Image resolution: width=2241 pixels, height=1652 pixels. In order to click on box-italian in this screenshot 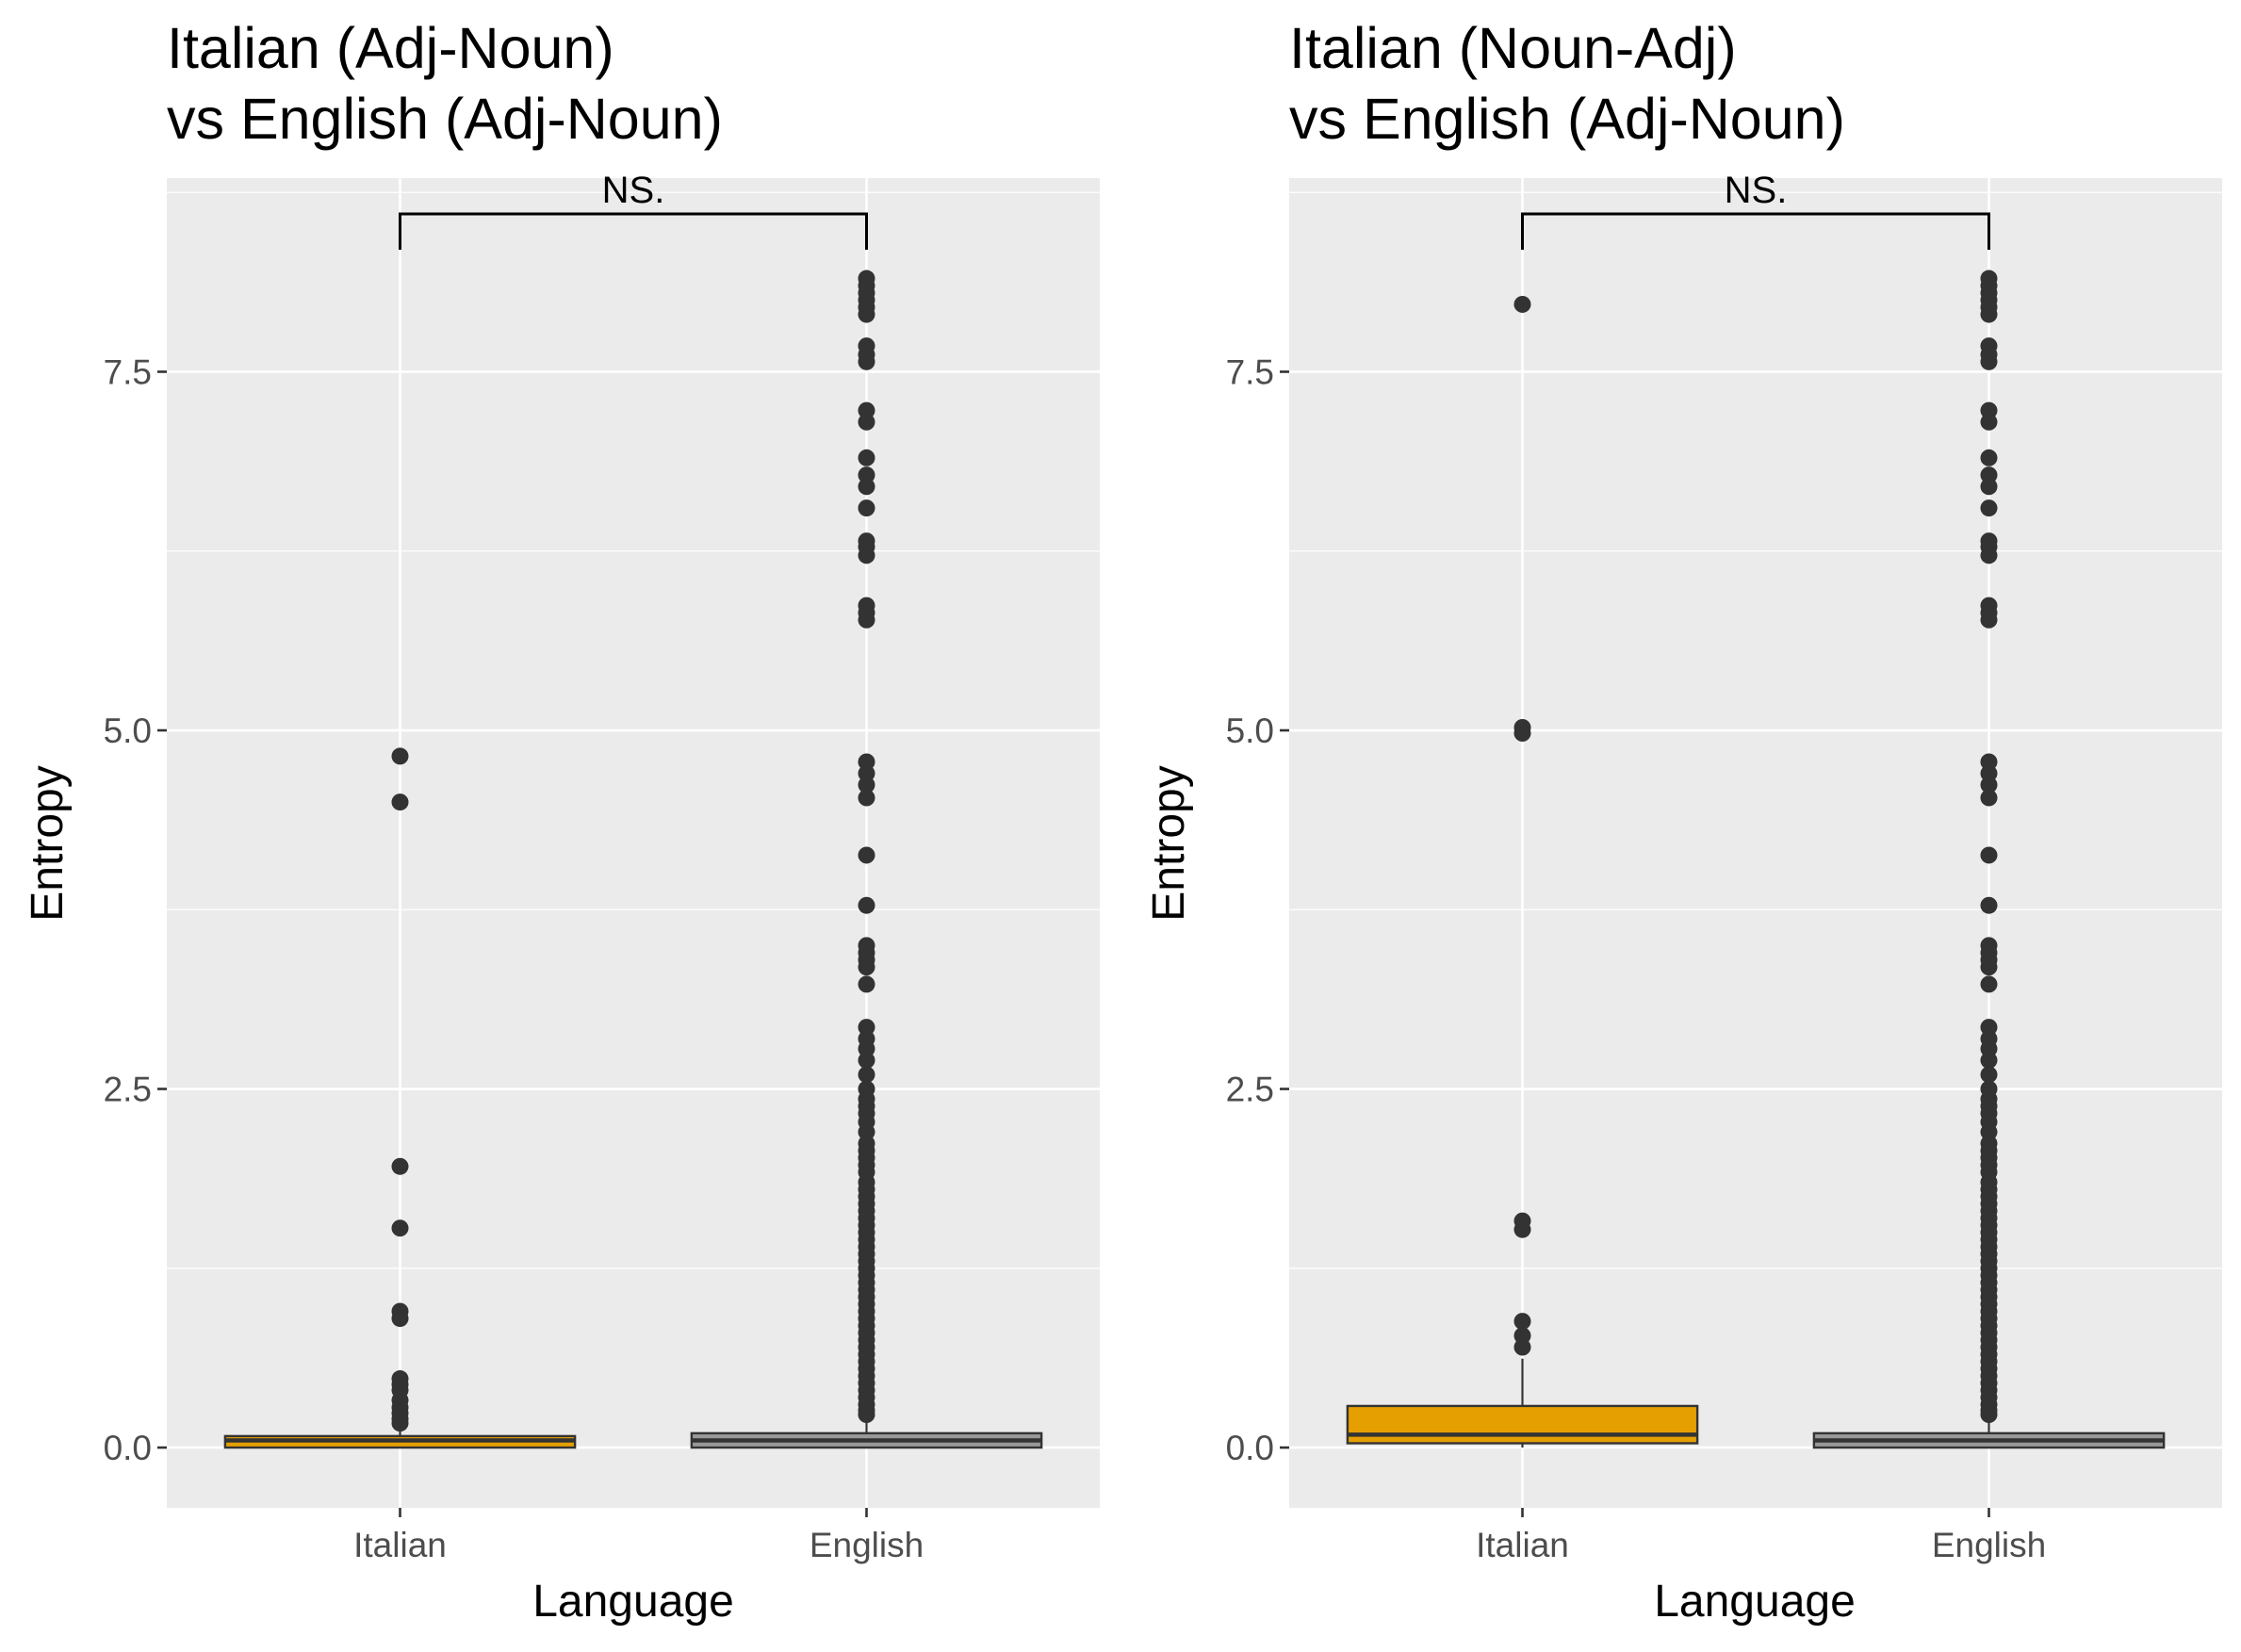, I will do `click(1522, 1424)`.